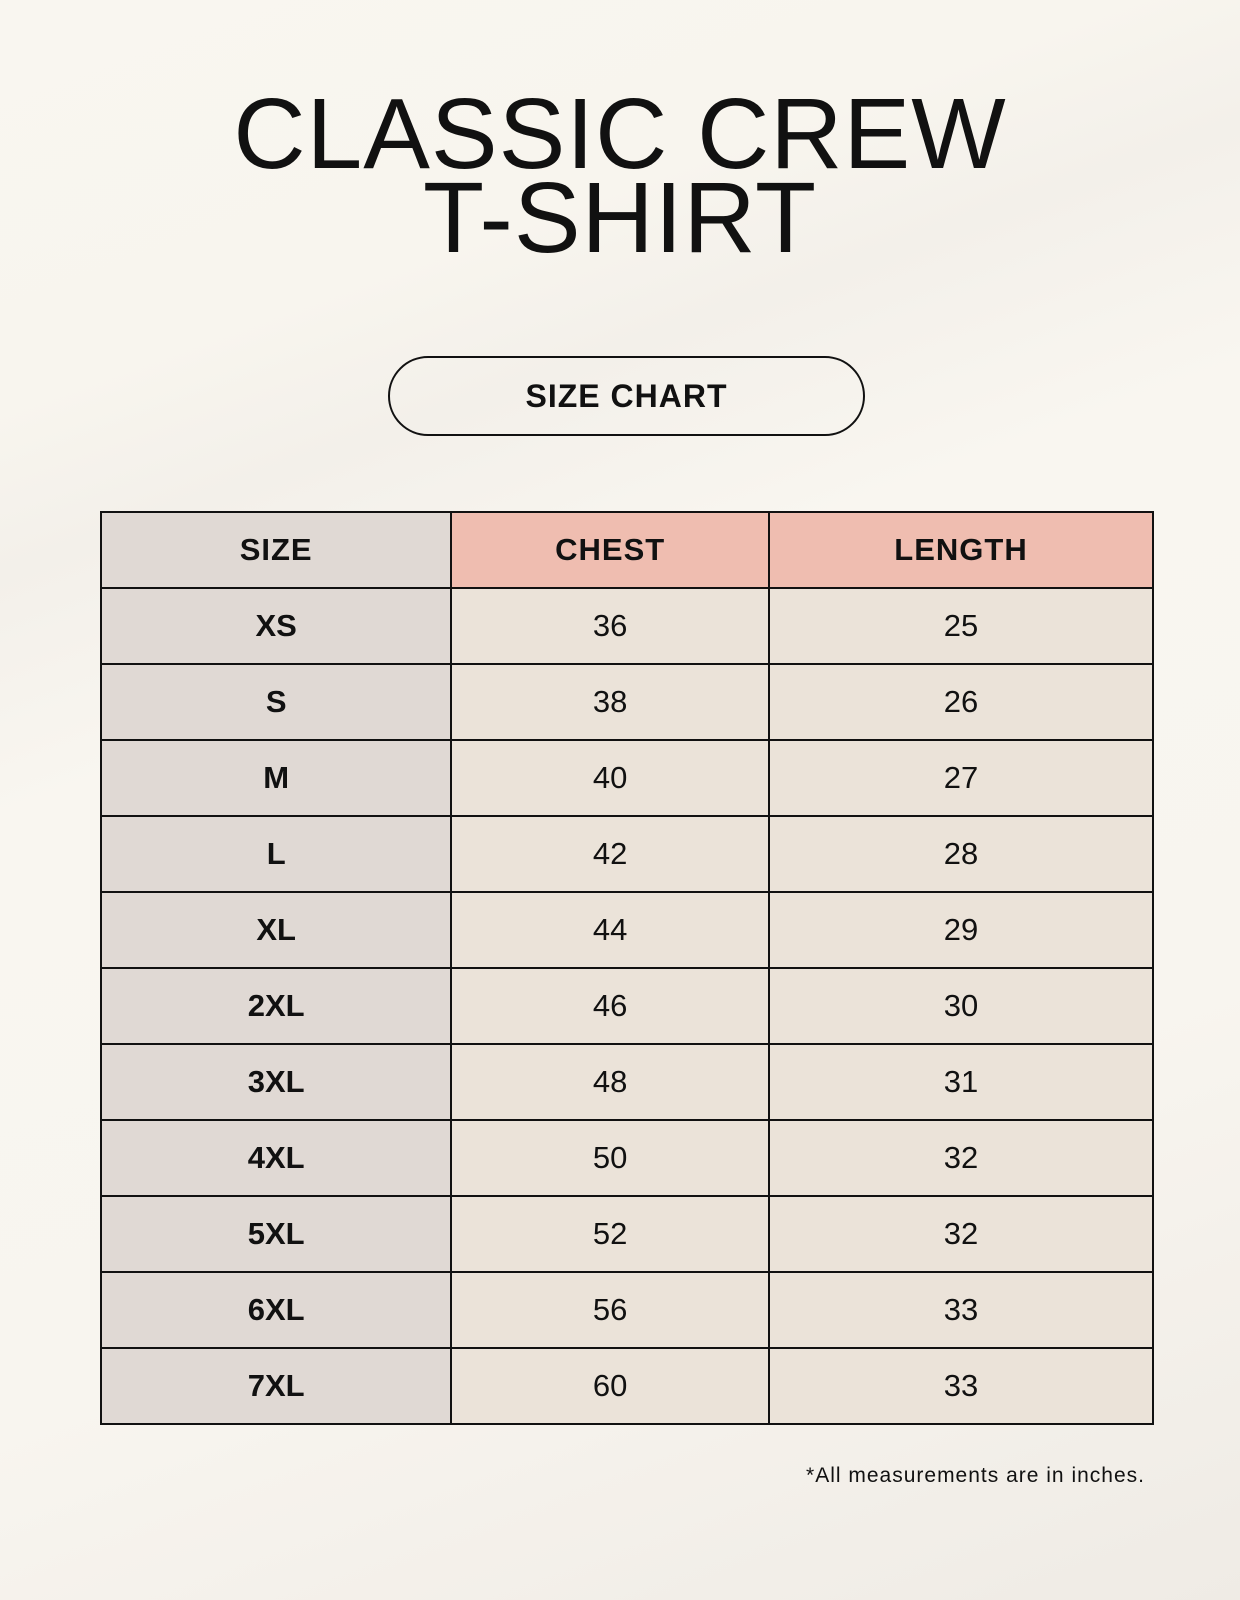 The height and width of the screenshot is (1600, 1240). I want to click on table-row: XS 36 25, so click(626, 626).